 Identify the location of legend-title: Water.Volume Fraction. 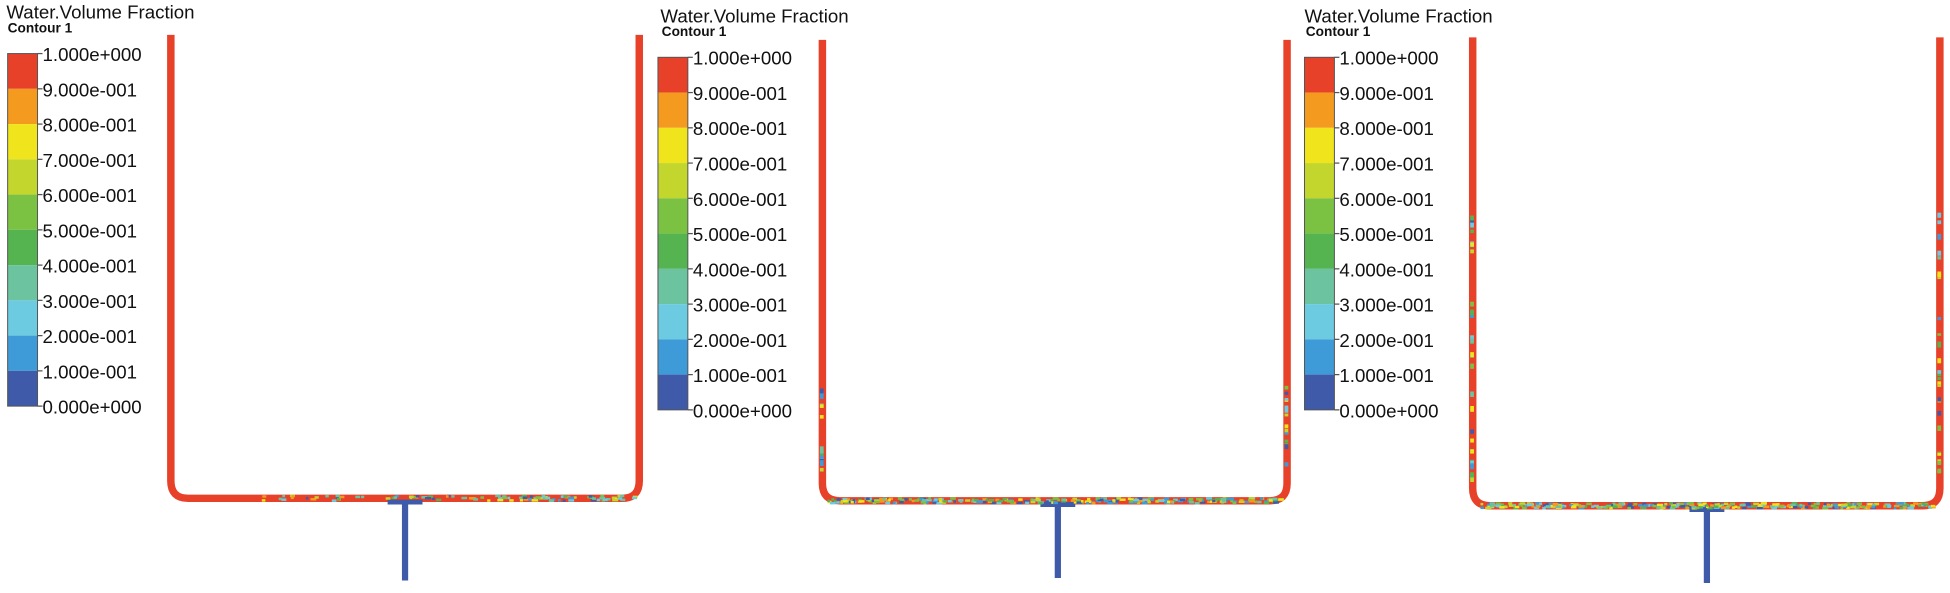
(100, 12).